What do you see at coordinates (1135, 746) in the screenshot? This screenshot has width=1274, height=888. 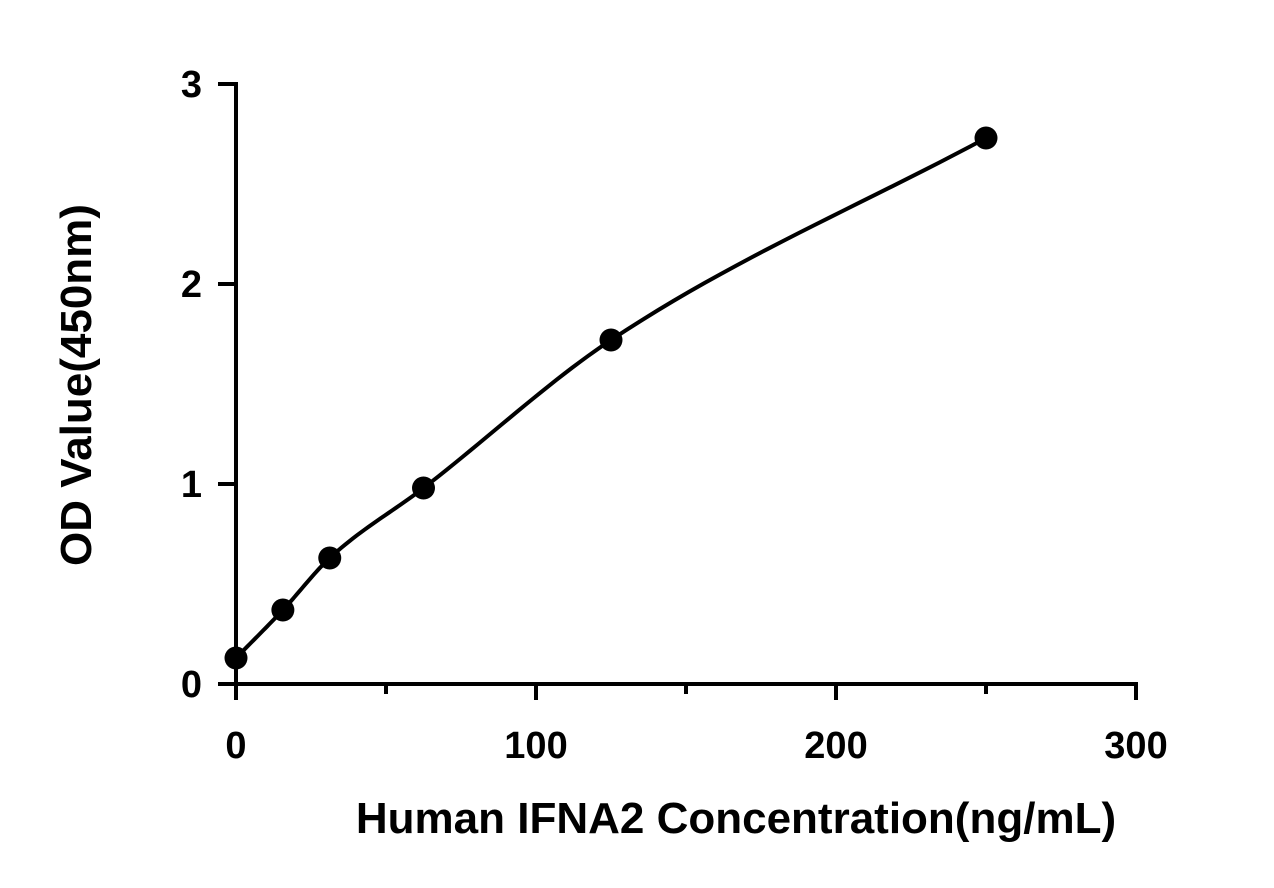 I see `x-tick-label: 300` at bounding box center [1135, 746].